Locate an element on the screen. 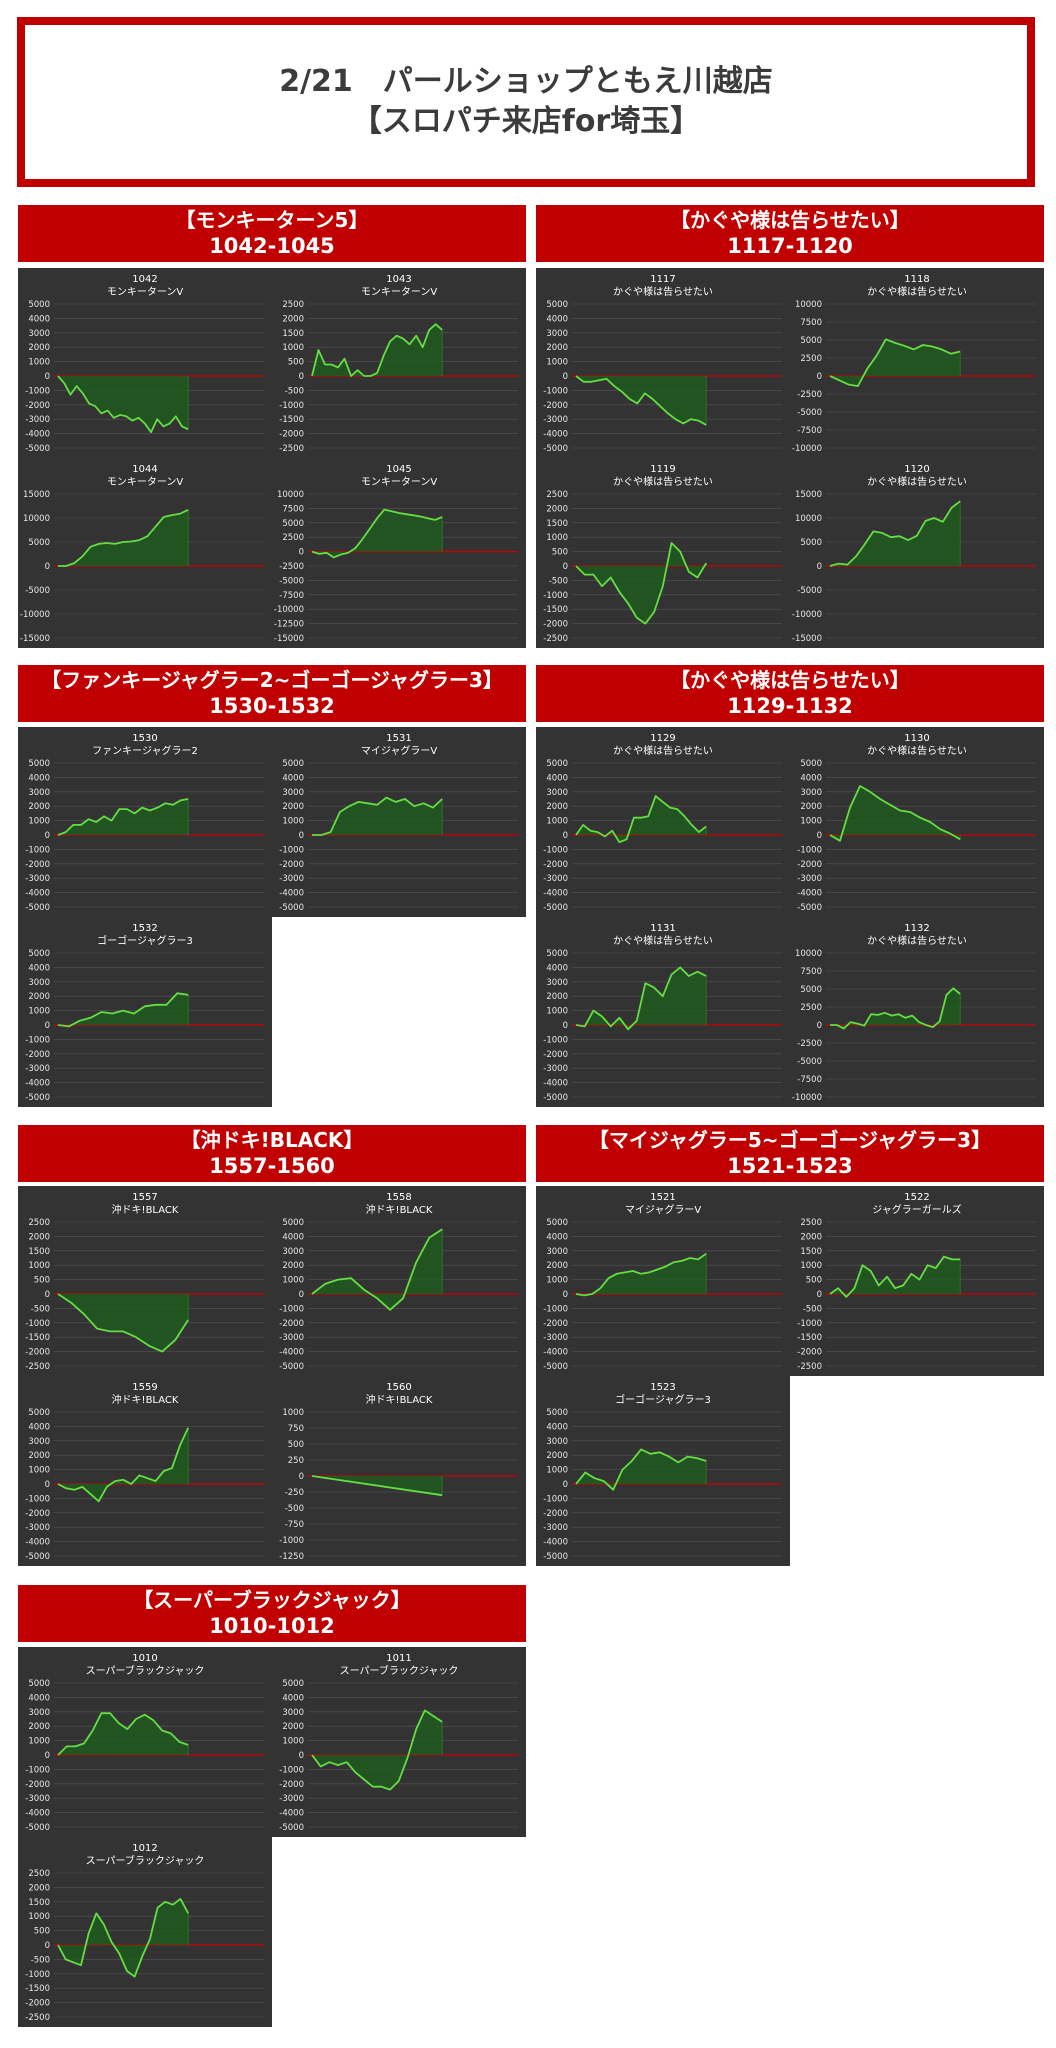 The height and width of the screenshot is (2048, 1056). y-tick-label: 2500 is located at coordinates (811, 1223).